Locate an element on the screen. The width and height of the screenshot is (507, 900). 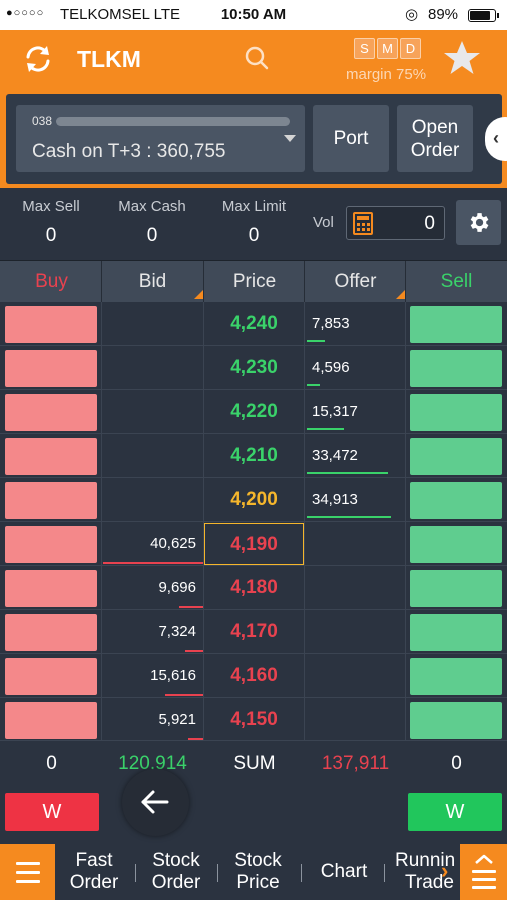
search-icon is located at coordinates (257, 58).